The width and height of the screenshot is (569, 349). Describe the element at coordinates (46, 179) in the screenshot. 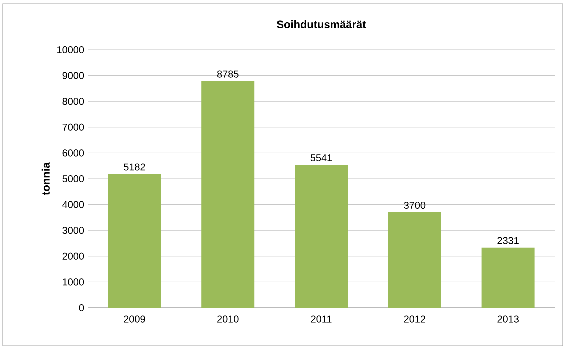

I see `y-axis-title: tonnia` at that location.